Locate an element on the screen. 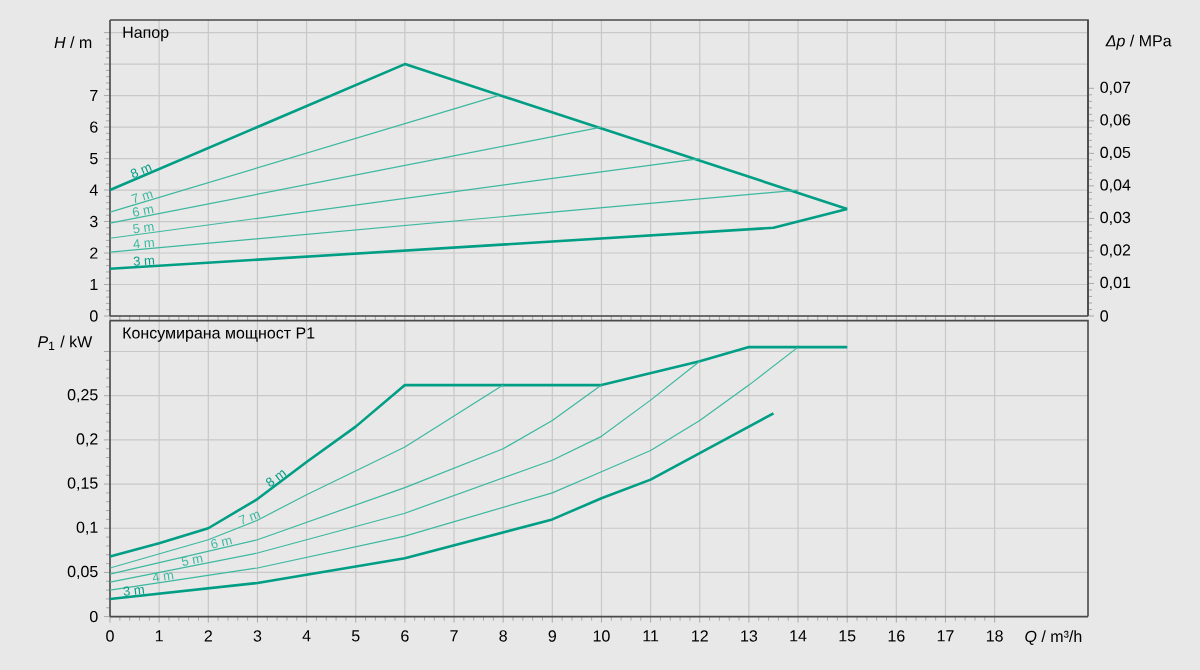 This screenshot has width=1200, height=670. x-tick-label: 15 is located at coordinates (847, 636).